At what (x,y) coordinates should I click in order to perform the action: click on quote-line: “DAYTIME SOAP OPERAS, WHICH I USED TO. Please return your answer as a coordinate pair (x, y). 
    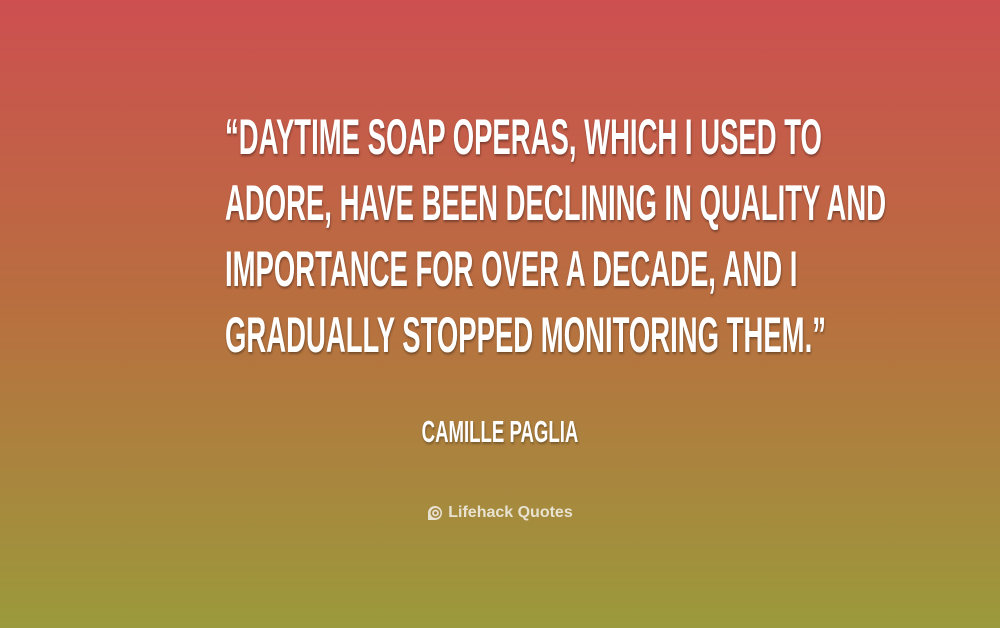
    Looking at the image, I should click on (523, 137).